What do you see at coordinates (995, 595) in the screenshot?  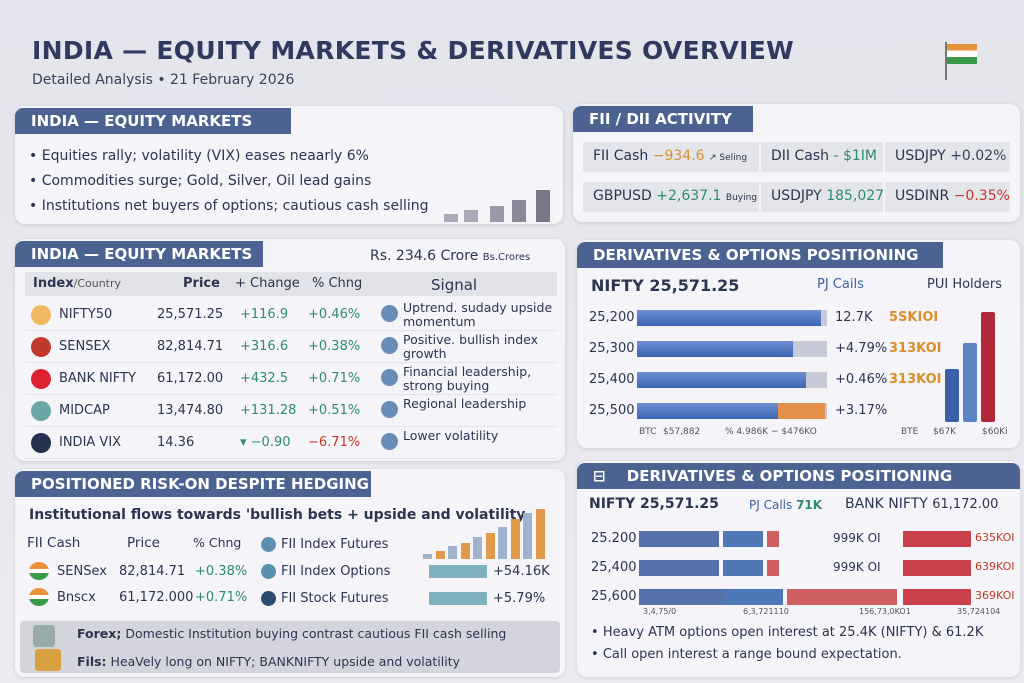 I see `strike-oi: 369KOI` at bounding box center [995, 595].